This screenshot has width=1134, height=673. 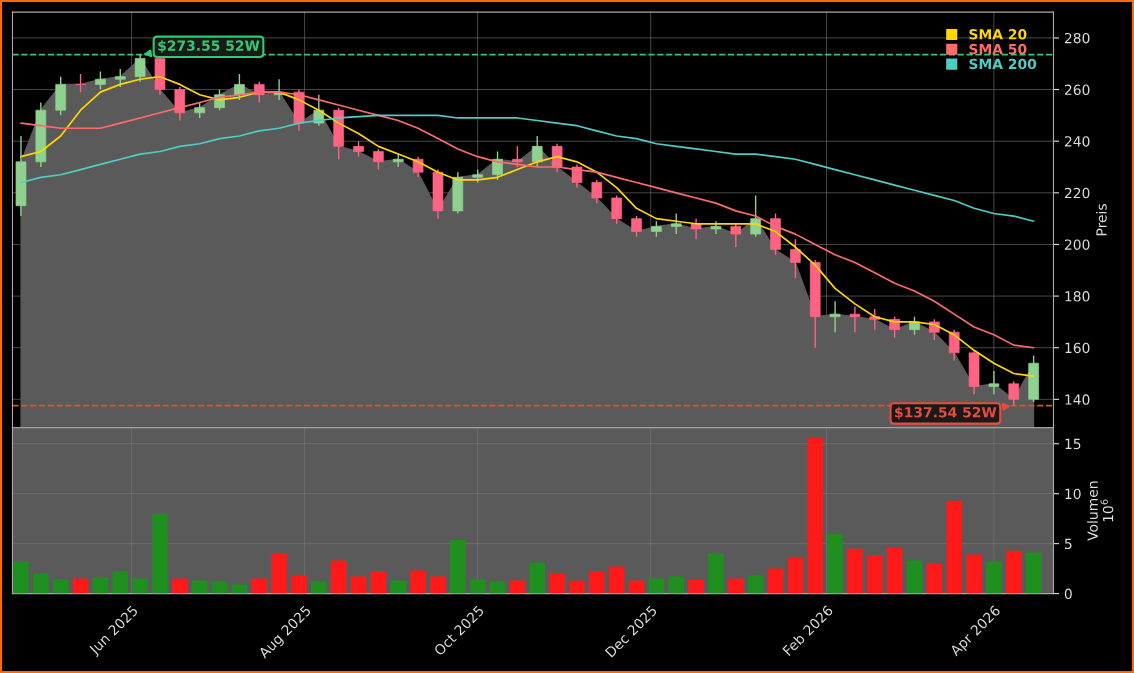 What do you see at coordinates (1068, 544) in the screenshot?
I see `y-tick-label: 5` at bounding box center [1068, 544].